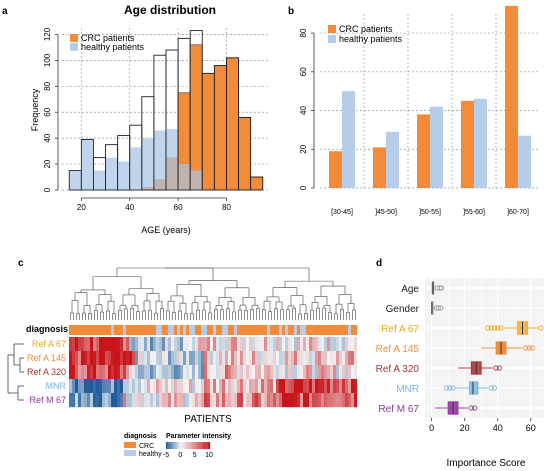 The width and height of the screenshot is (546, 471). What do you see at coordinates (101, 372) in the screenshot?
I see `heat-cell-r2-c10` at bounding box center [101, 372].